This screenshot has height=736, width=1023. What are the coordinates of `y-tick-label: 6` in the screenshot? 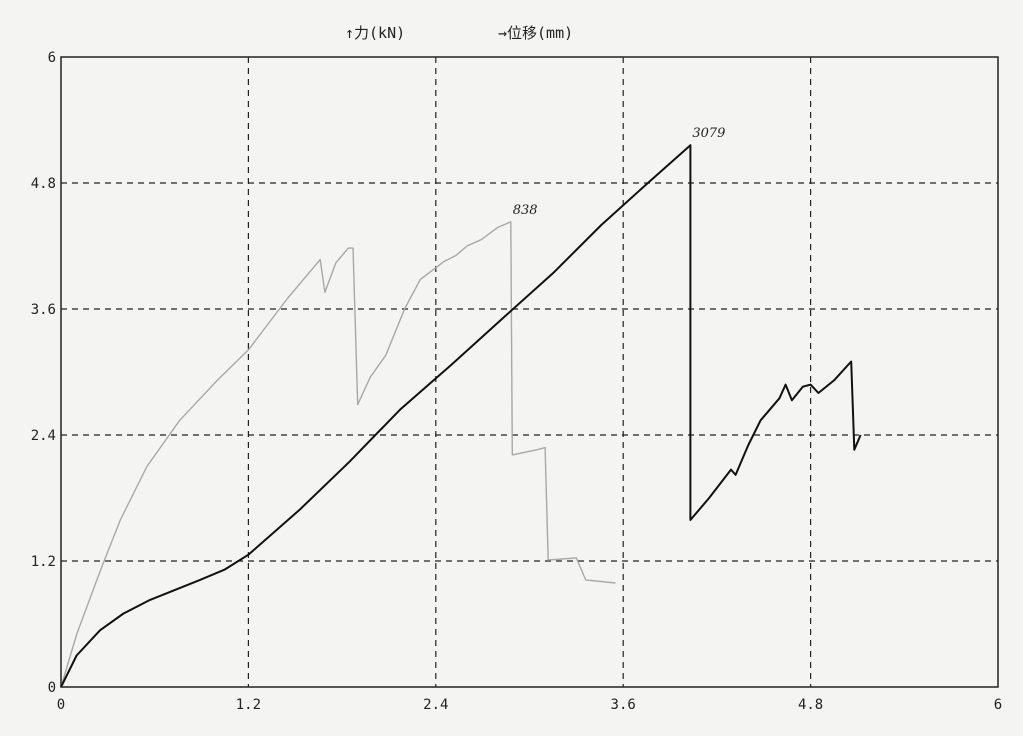 It's located at (52, 58).